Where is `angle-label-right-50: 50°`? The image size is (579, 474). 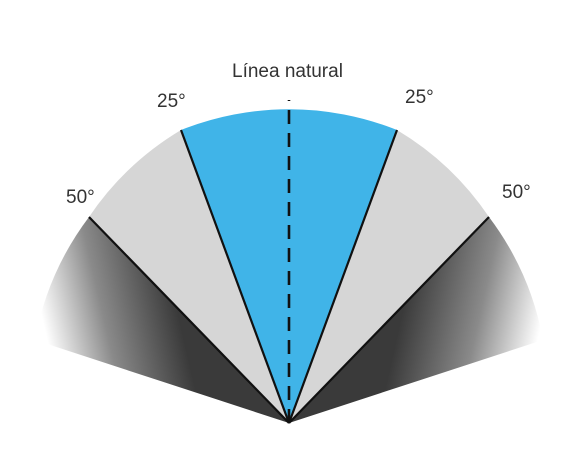
angle-label-right-50: 50° is located at coordinates (516, 192).